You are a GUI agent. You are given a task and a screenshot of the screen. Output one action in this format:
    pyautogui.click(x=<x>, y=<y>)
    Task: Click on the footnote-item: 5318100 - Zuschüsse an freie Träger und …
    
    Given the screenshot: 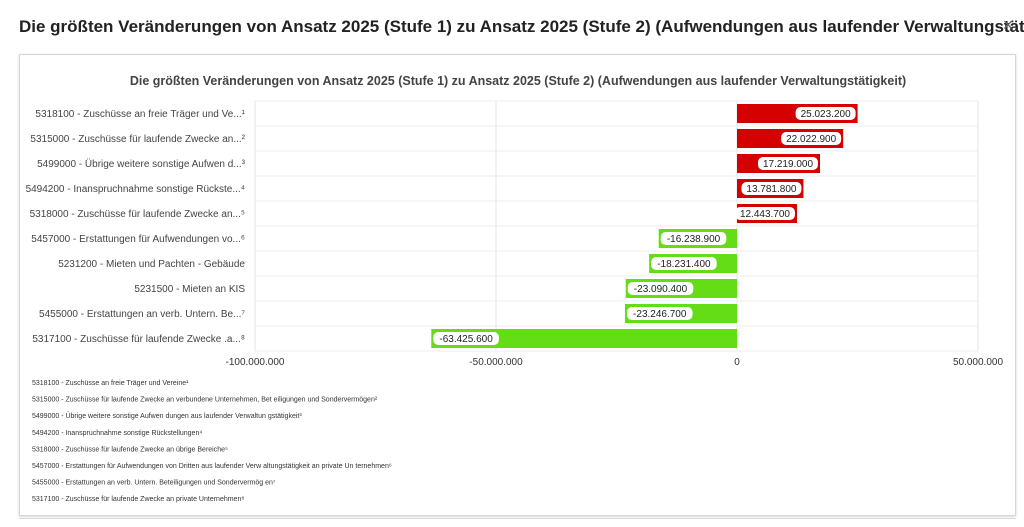 What is the action you would take?
    pyautogui.click(x=110, y=383)
    